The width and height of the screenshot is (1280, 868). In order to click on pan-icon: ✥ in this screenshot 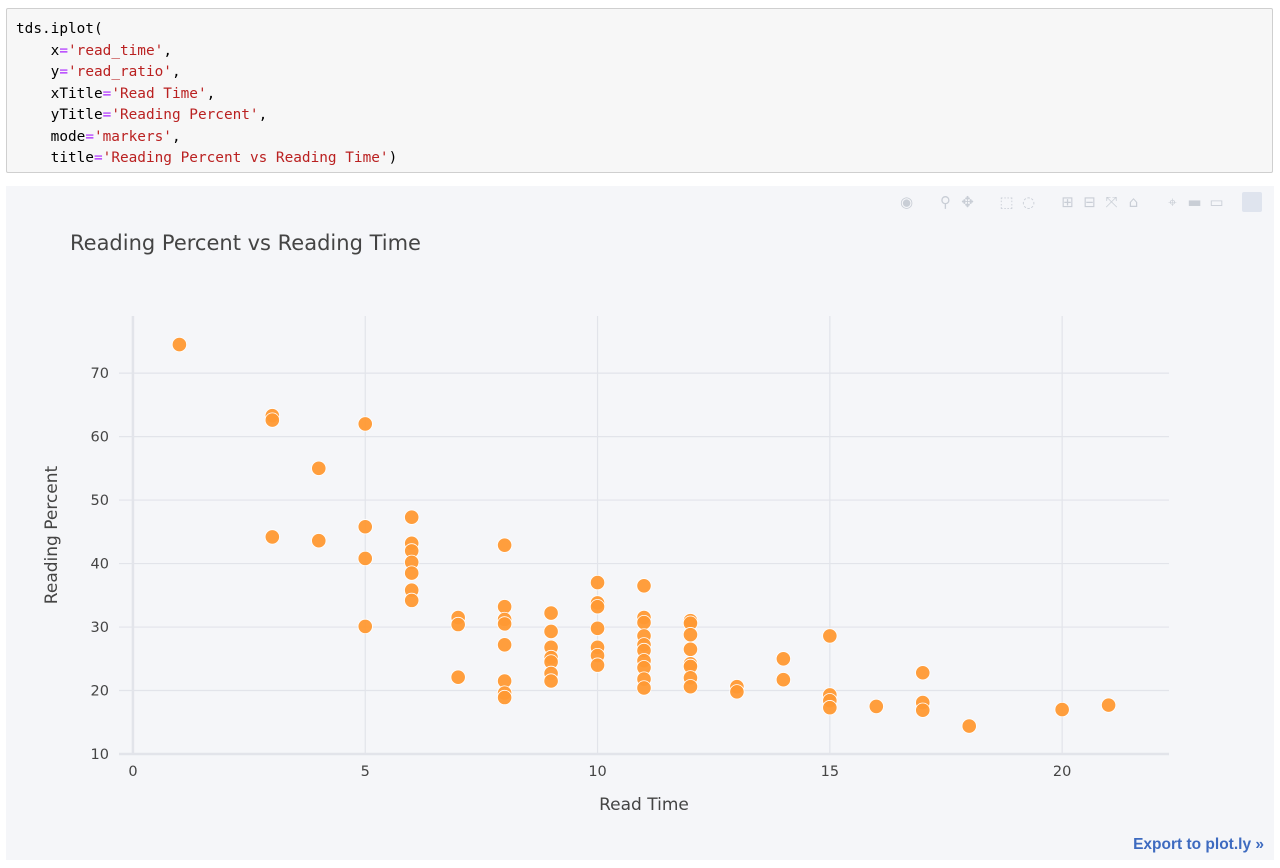, I will do `click(967, 201)`.